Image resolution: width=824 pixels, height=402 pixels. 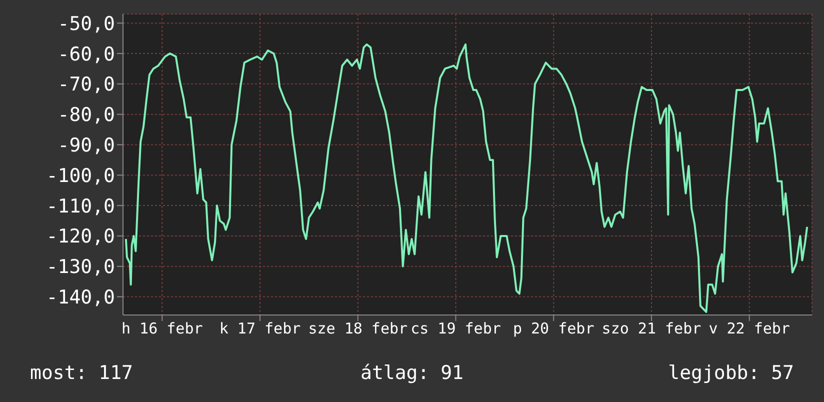 What do you see at coordinates (652, 329) in the screenshot?
I see `x-tick-label: szo 21 febr` at bounding box center [652, 329].